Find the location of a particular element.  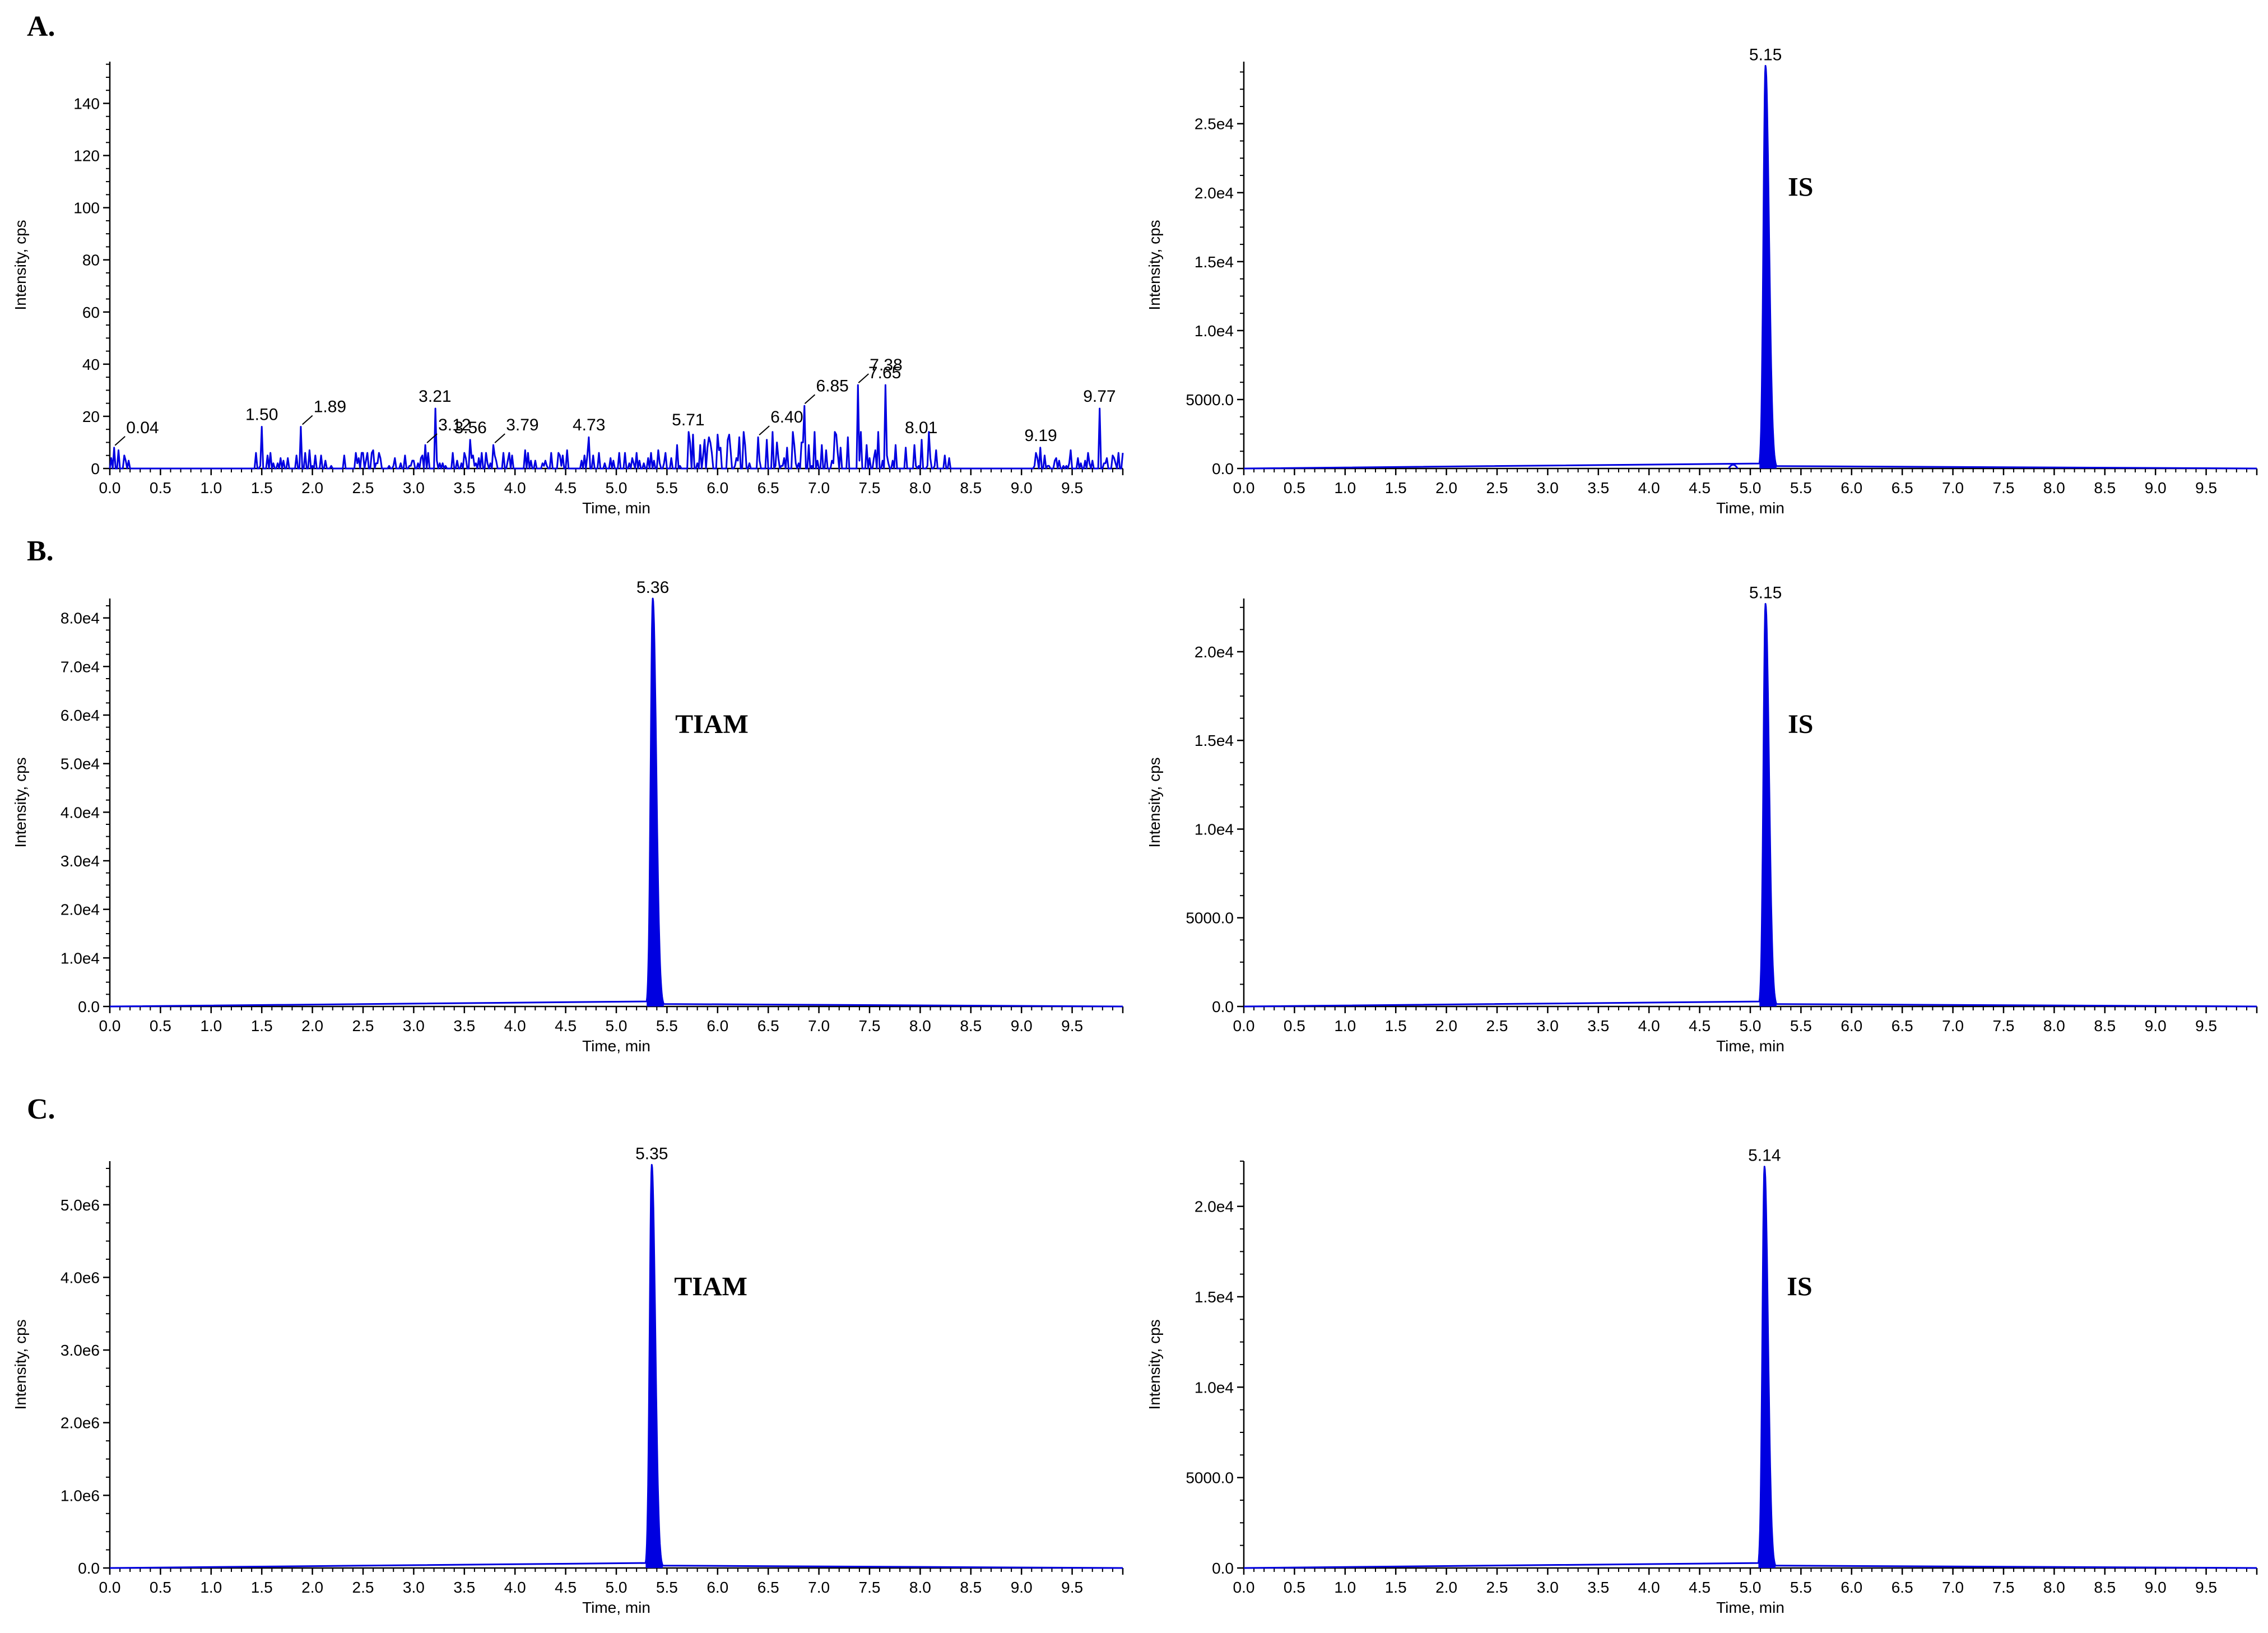

peak-label: 9.77 is located at coordinates (1099, 396).